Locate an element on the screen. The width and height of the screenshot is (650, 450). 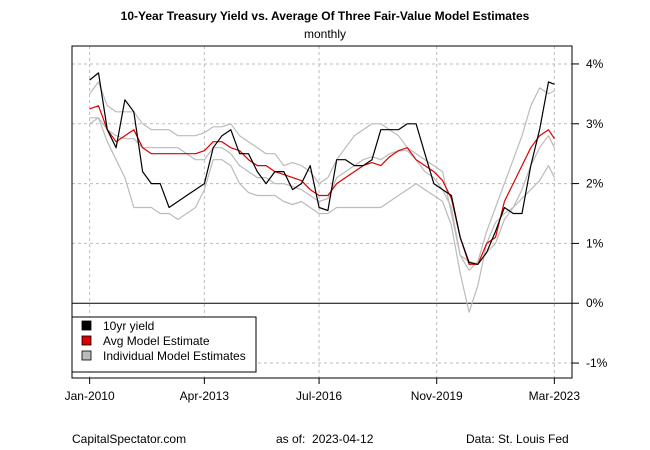
y-tick-label: 1% is located at coordinates (595, 243).